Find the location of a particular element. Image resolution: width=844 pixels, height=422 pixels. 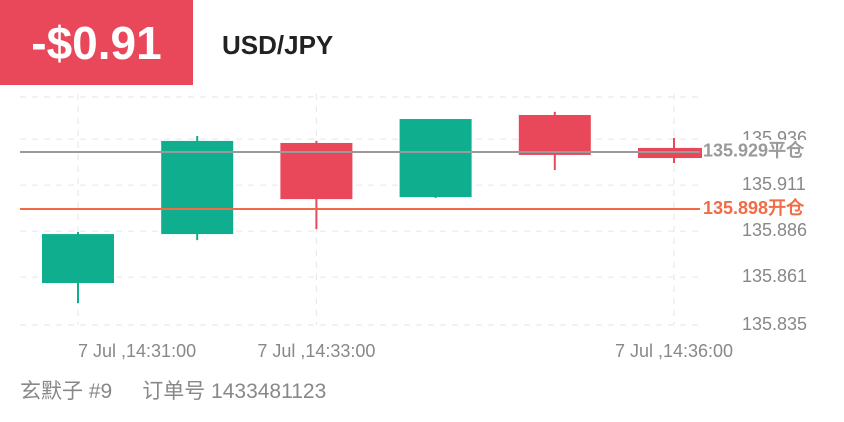

order-number: 订单号 1433481123 is located at coordinates (234, 391).